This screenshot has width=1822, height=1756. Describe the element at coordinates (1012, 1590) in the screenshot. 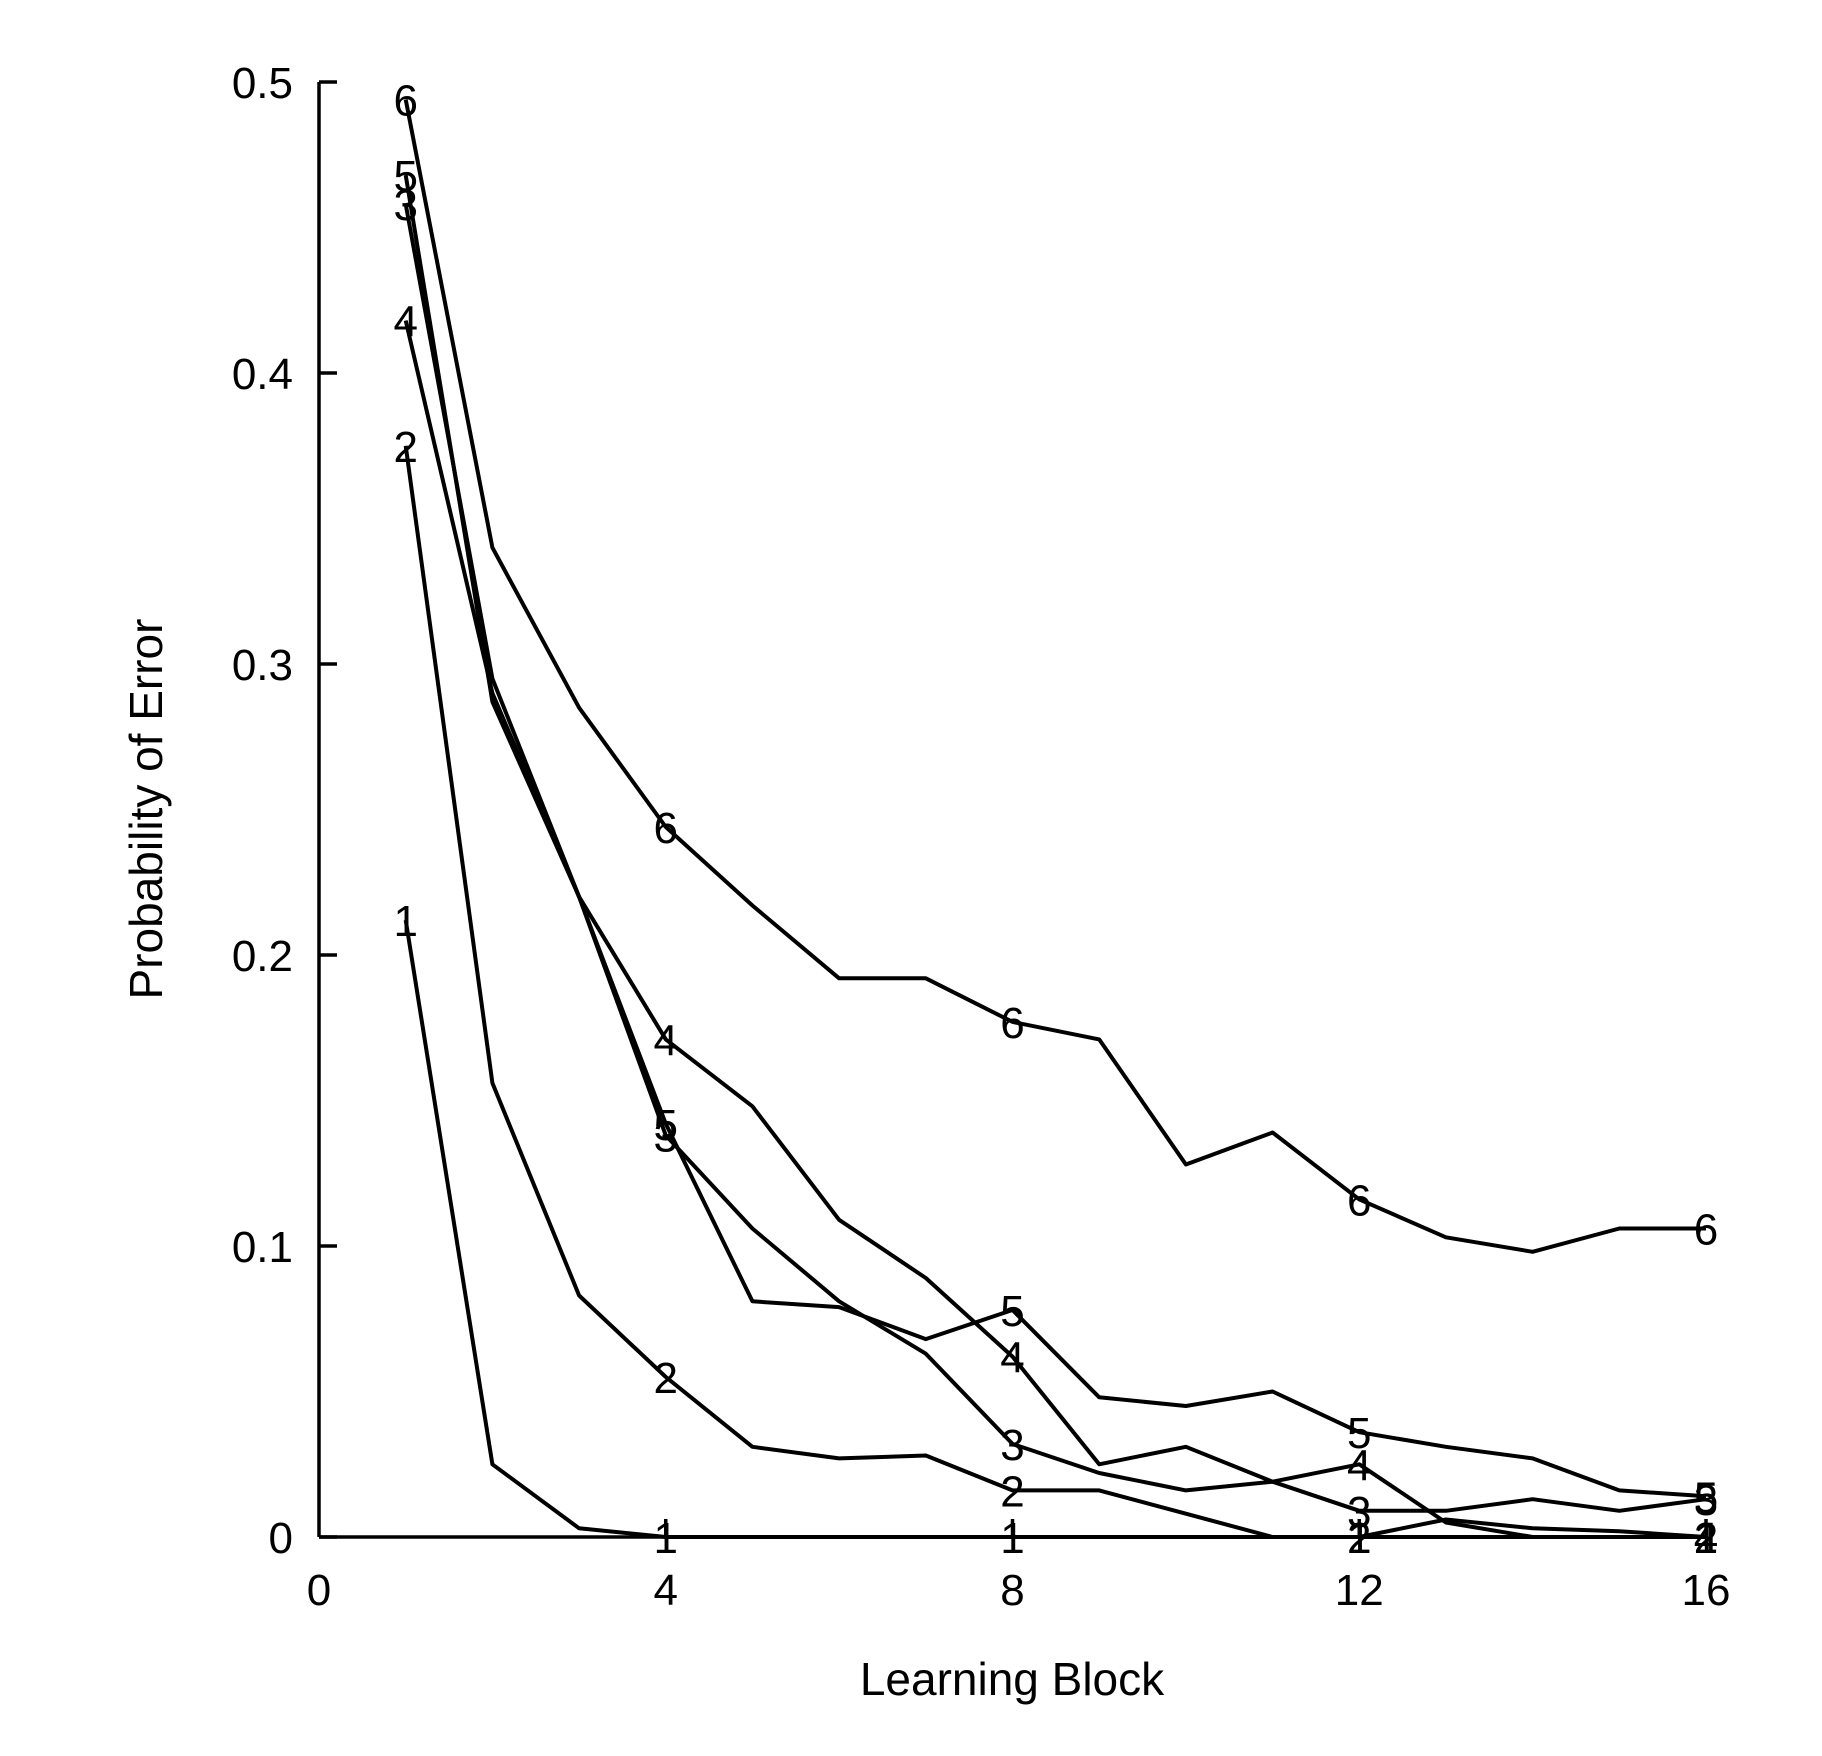

I see `x-tick-label: 8` at that location.